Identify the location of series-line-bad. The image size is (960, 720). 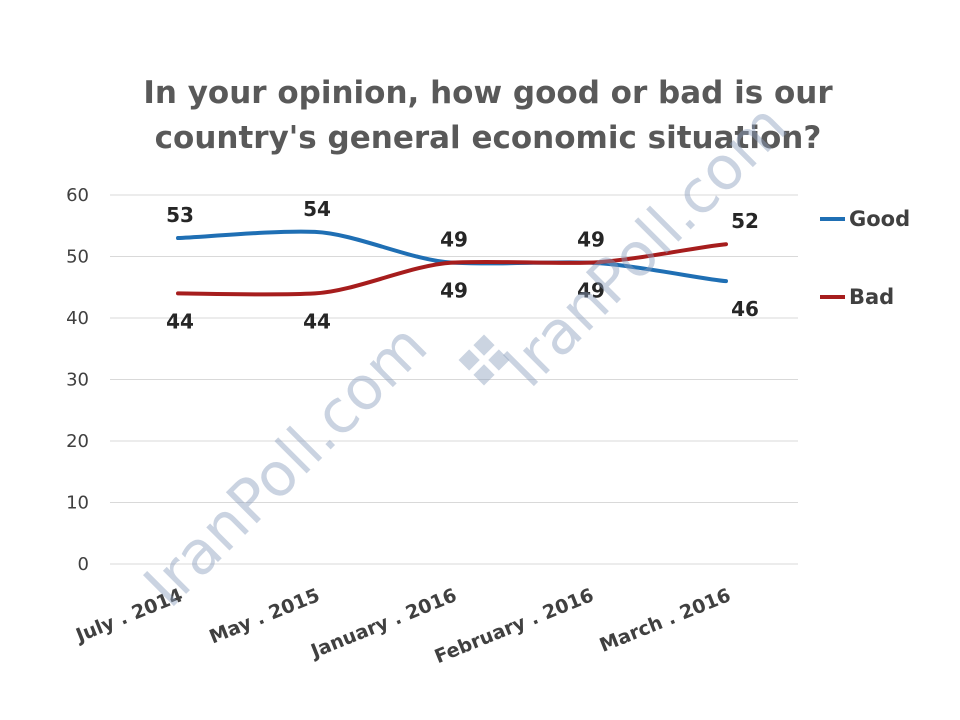
(452, 269).